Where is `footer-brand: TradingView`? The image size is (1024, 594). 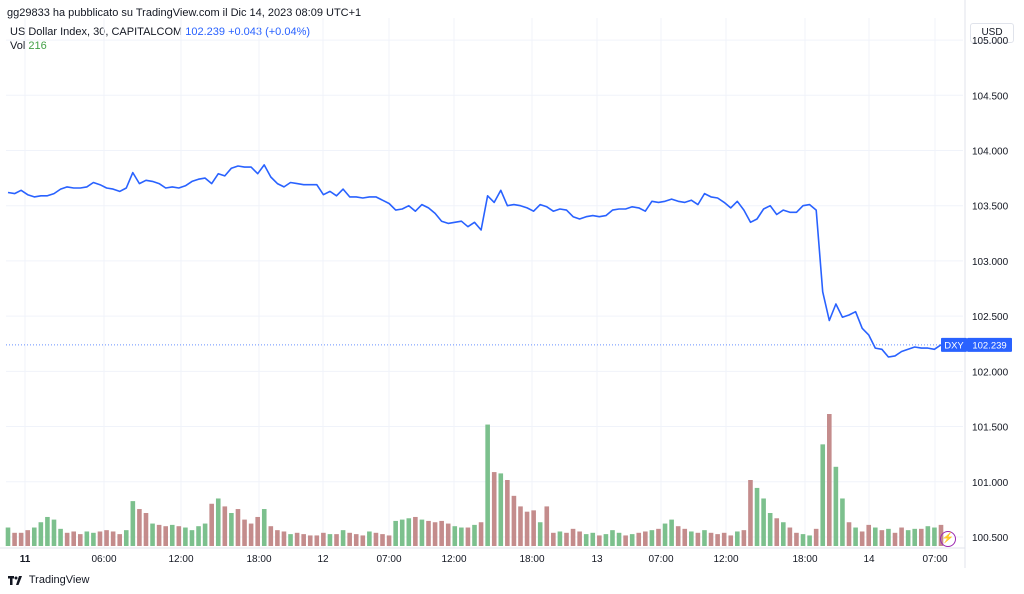 footer-brand: TradingView is located at coordinates (48, 580).